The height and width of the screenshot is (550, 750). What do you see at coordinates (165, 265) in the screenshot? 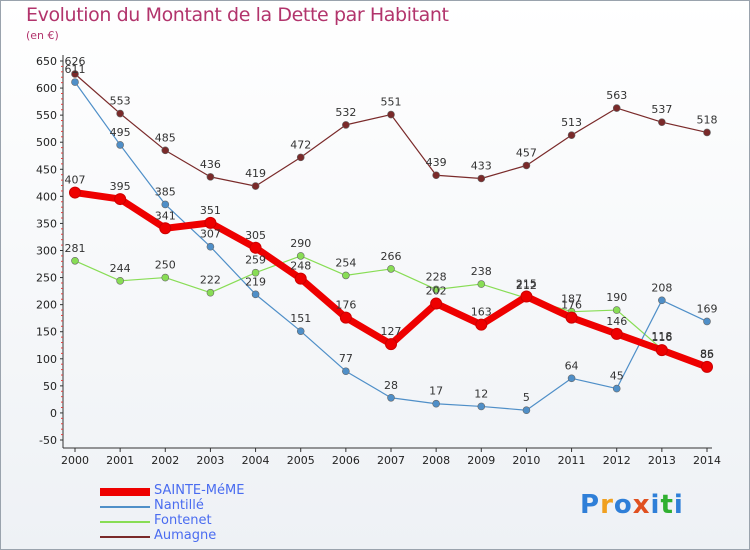
I see `data-label: 250` at bounding box center [165, 265].